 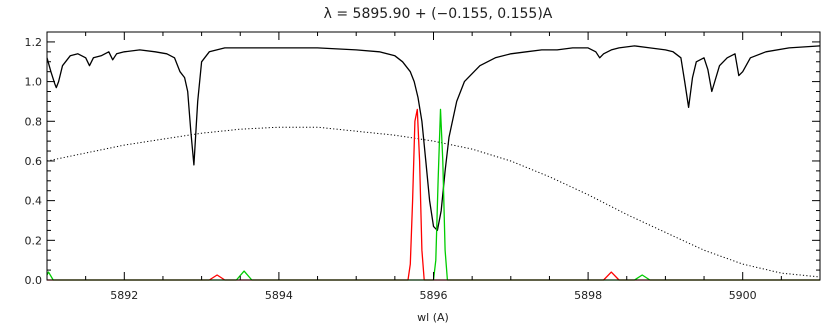 What do you see at coordinates (34, 280) in the screenshot?
I see `y-tick-label: 0.0` at bounding box center [34, 280].